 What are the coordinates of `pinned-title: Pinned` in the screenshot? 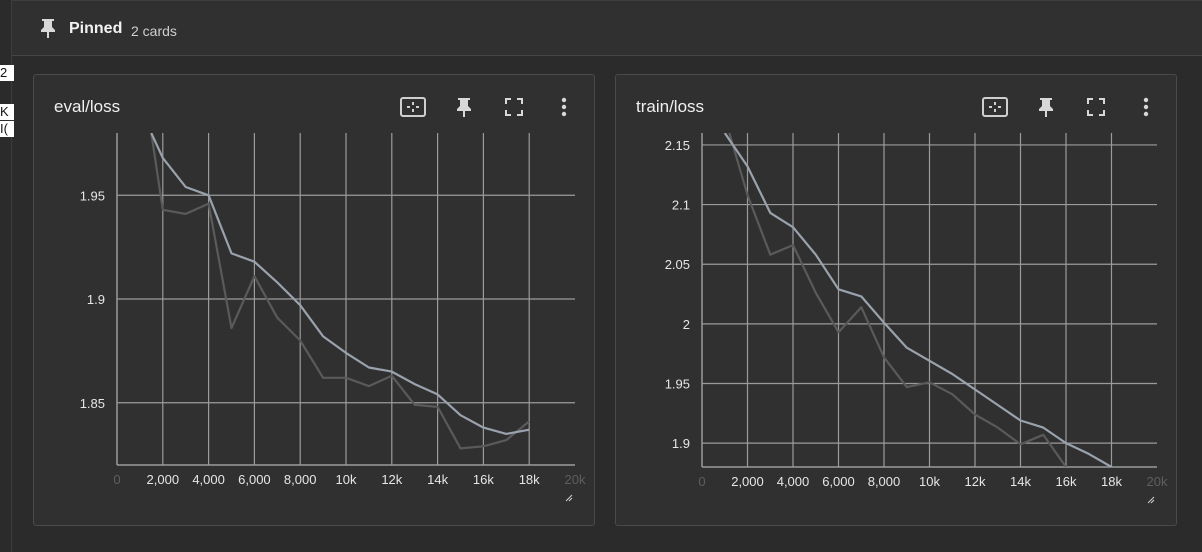 It's located at (96, 28).